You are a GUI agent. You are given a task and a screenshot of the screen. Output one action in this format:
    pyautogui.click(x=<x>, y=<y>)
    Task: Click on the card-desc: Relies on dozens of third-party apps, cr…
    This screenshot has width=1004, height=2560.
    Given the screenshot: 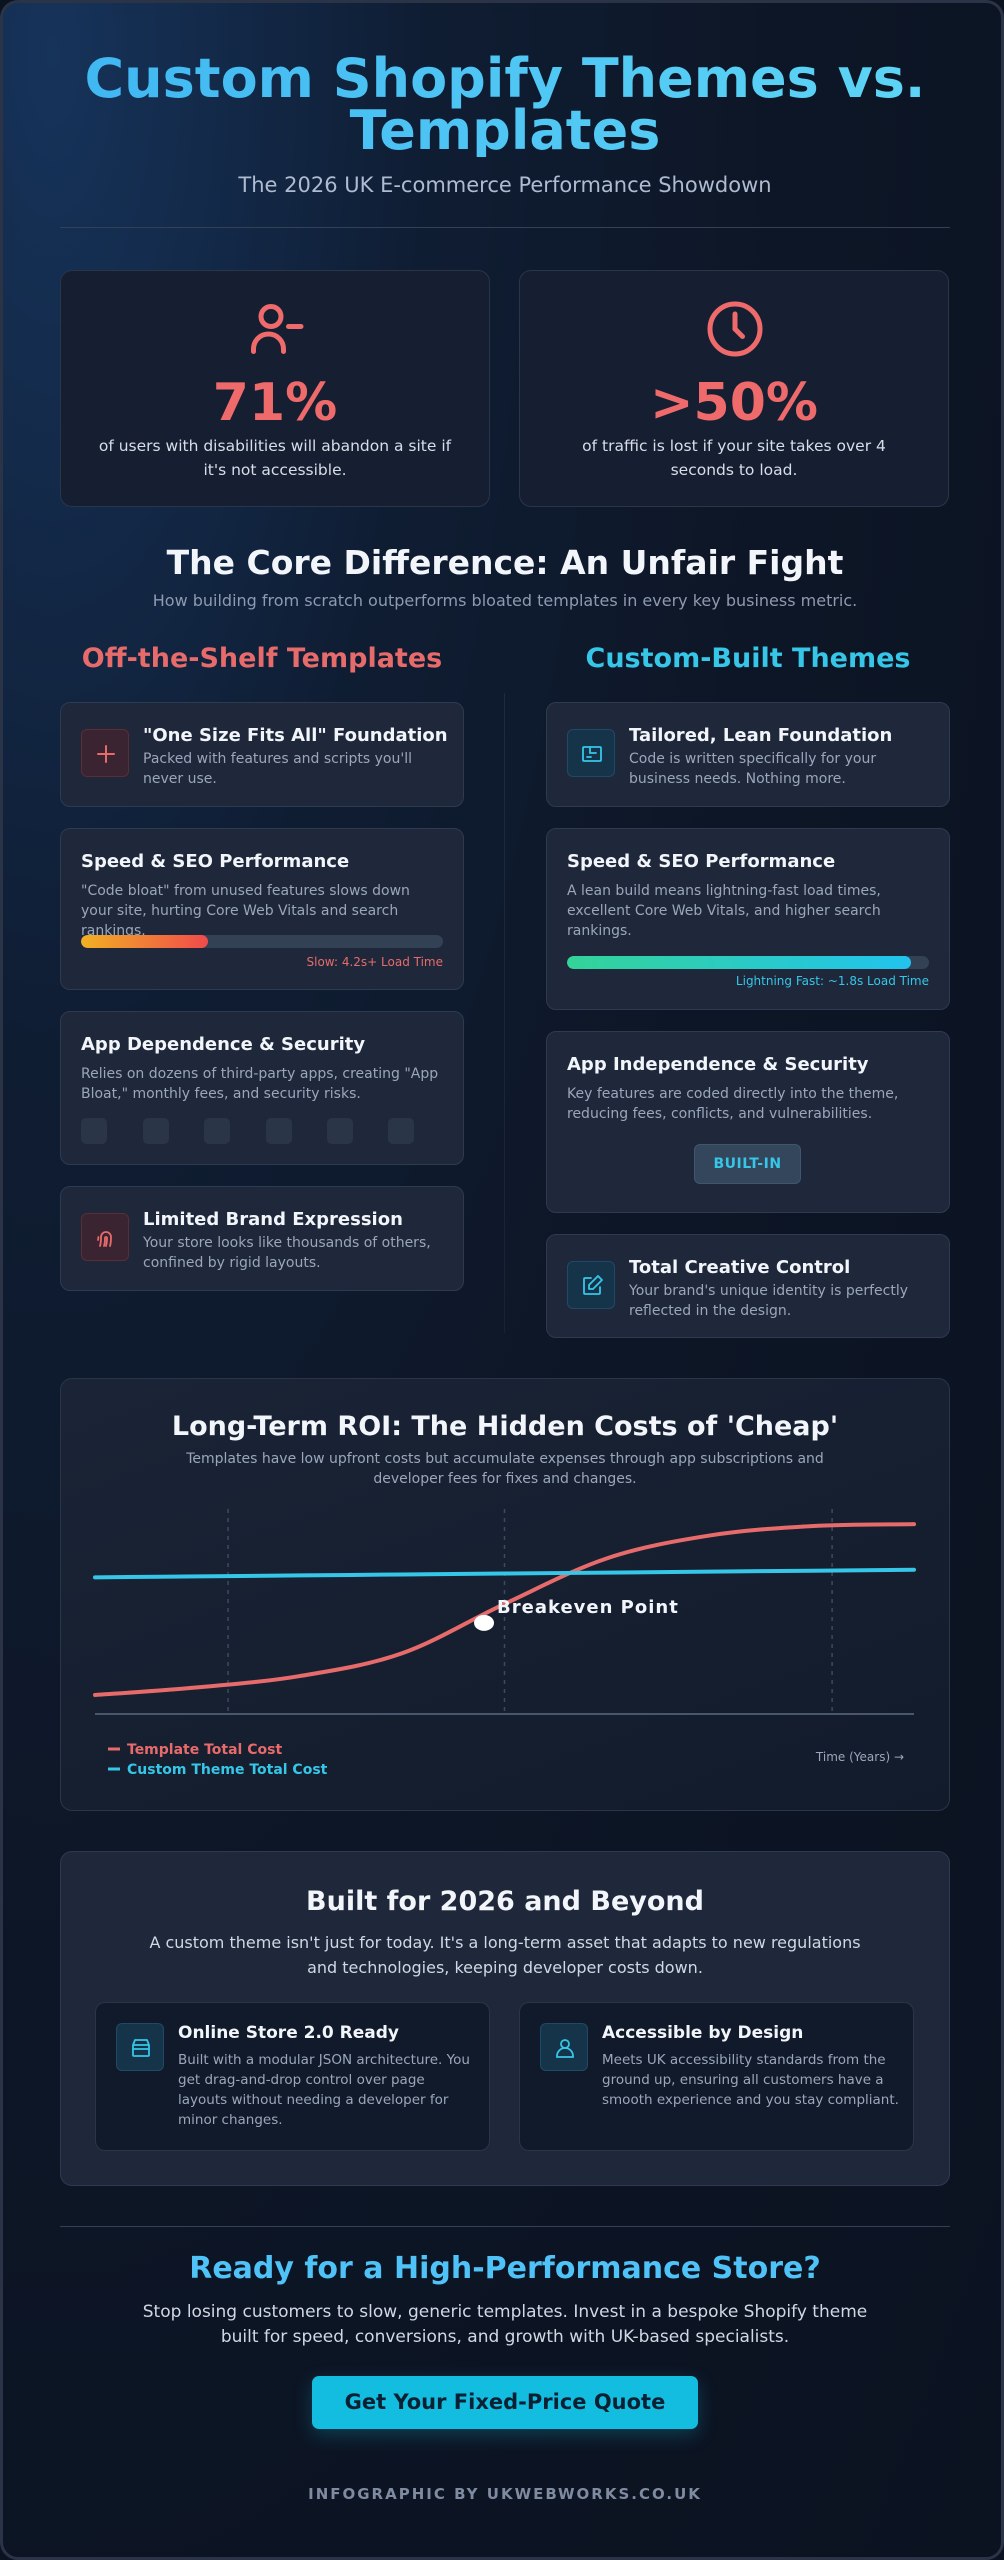 What is the action you would take?
    pyautogui.click(x=260, y=1084)
    